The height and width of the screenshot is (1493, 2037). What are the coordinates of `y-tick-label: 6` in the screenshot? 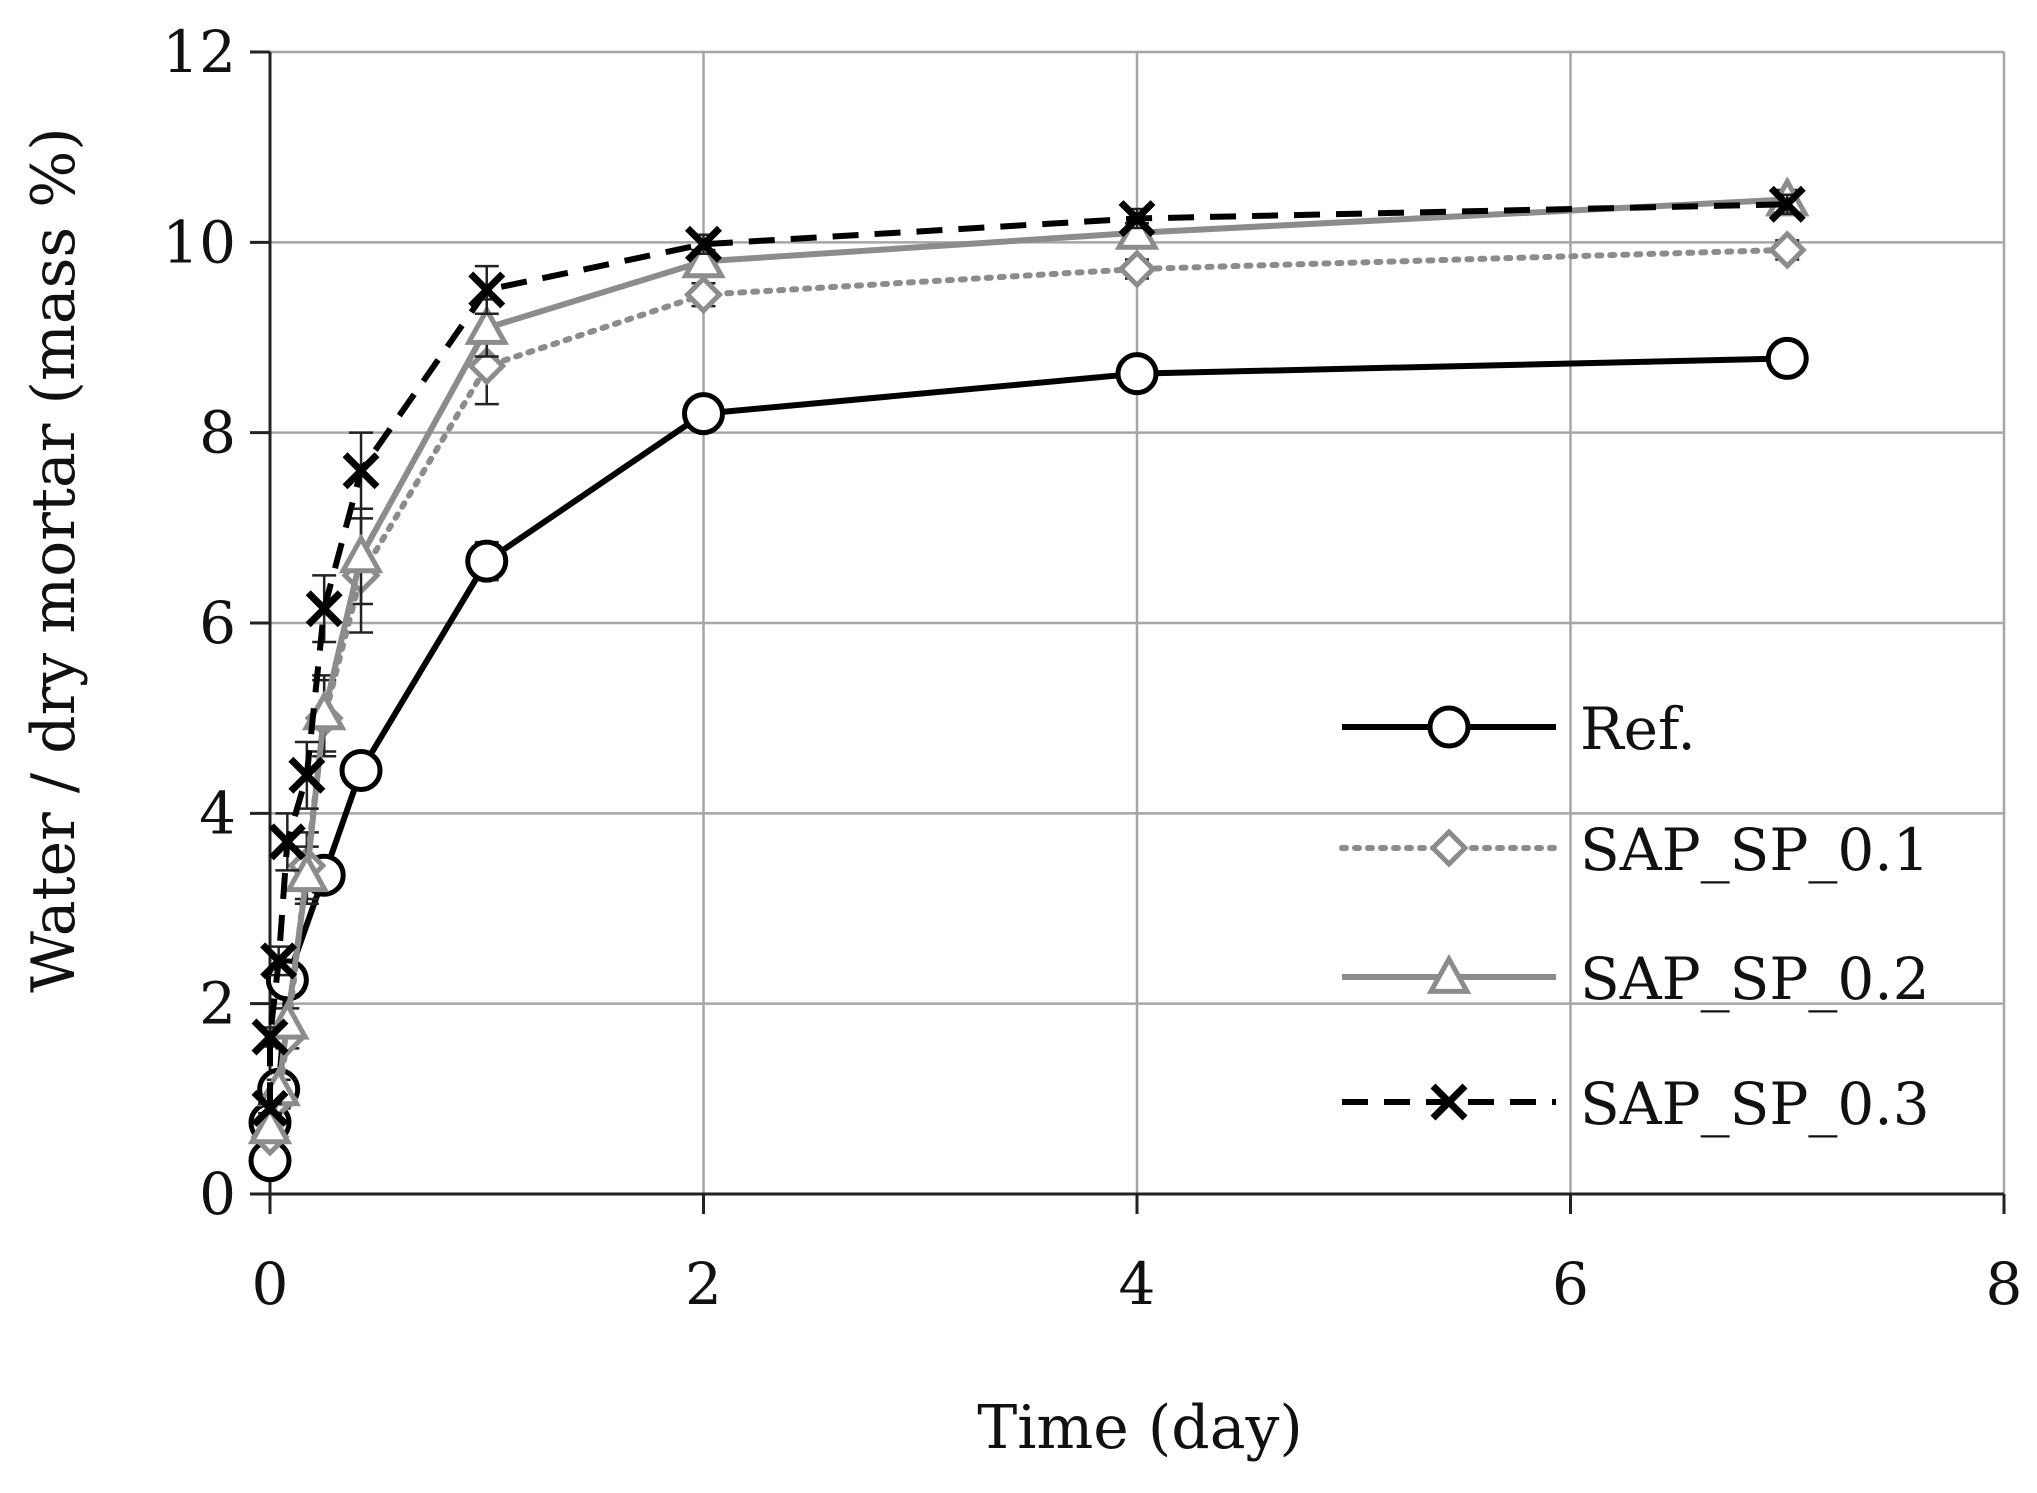 It's located at (217, 623).